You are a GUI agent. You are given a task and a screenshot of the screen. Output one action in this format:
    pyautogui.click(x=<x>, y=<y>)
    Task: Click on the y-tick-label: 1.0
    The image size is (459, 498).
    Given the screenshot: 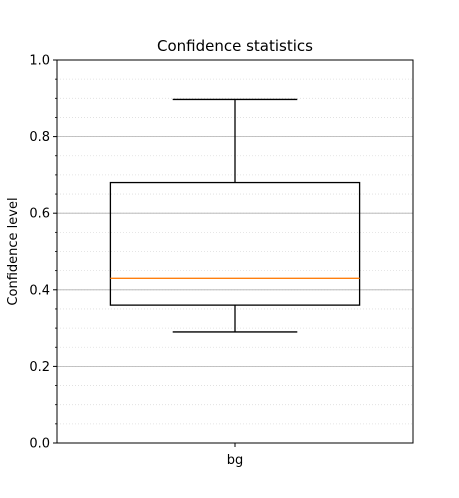 What is the action you would take?
    pyautogui.click(x=39, y=61)
    